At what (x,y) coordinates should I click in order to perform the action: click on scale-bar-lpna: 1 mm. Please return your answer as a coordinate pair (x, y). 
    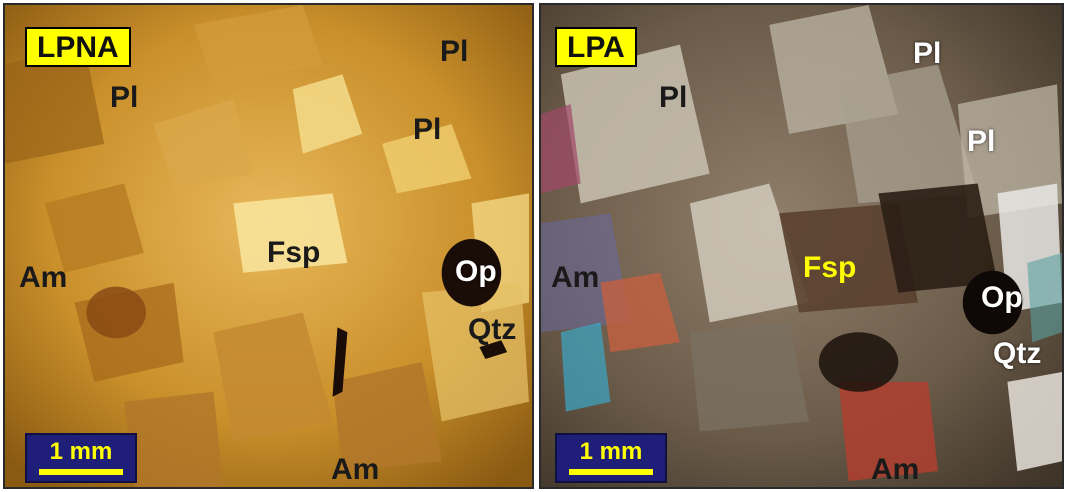
    Looking at the image, I should click on (81, 458).